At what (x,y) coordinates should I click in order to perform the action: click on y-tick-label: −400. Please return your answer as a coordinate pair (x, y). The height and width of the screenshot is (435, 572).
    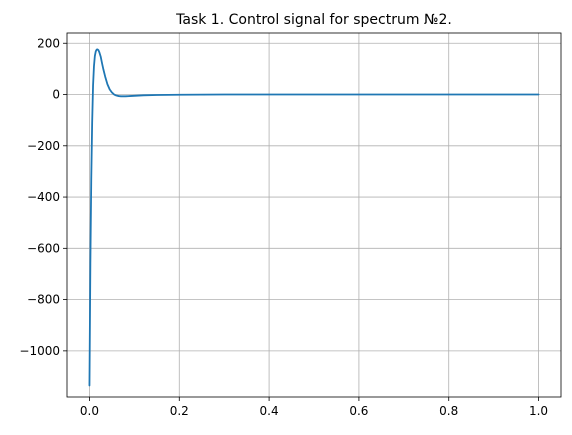
    Looking at the image, I should click on (43, 197).